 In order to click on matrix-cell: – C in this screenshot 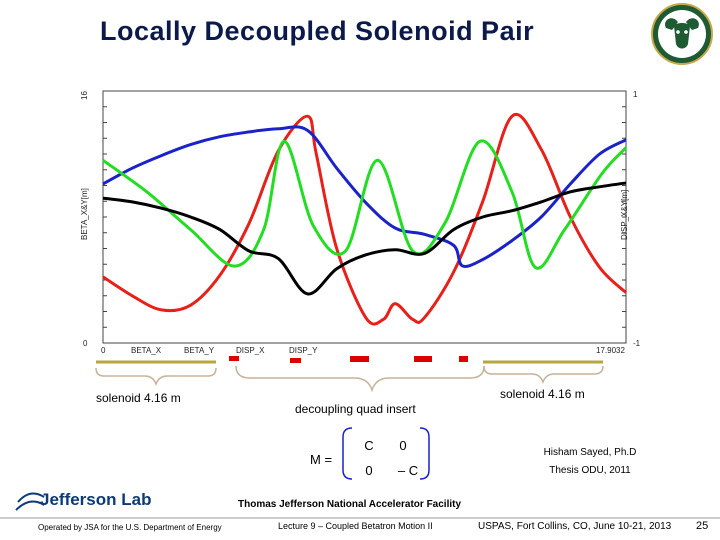, I will do `click(408, 470)`.